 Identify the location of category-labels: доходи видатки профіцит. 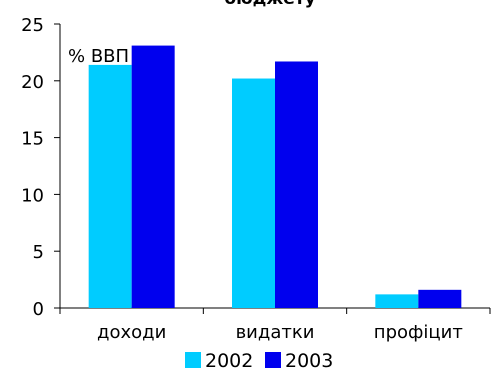
(280, 332).